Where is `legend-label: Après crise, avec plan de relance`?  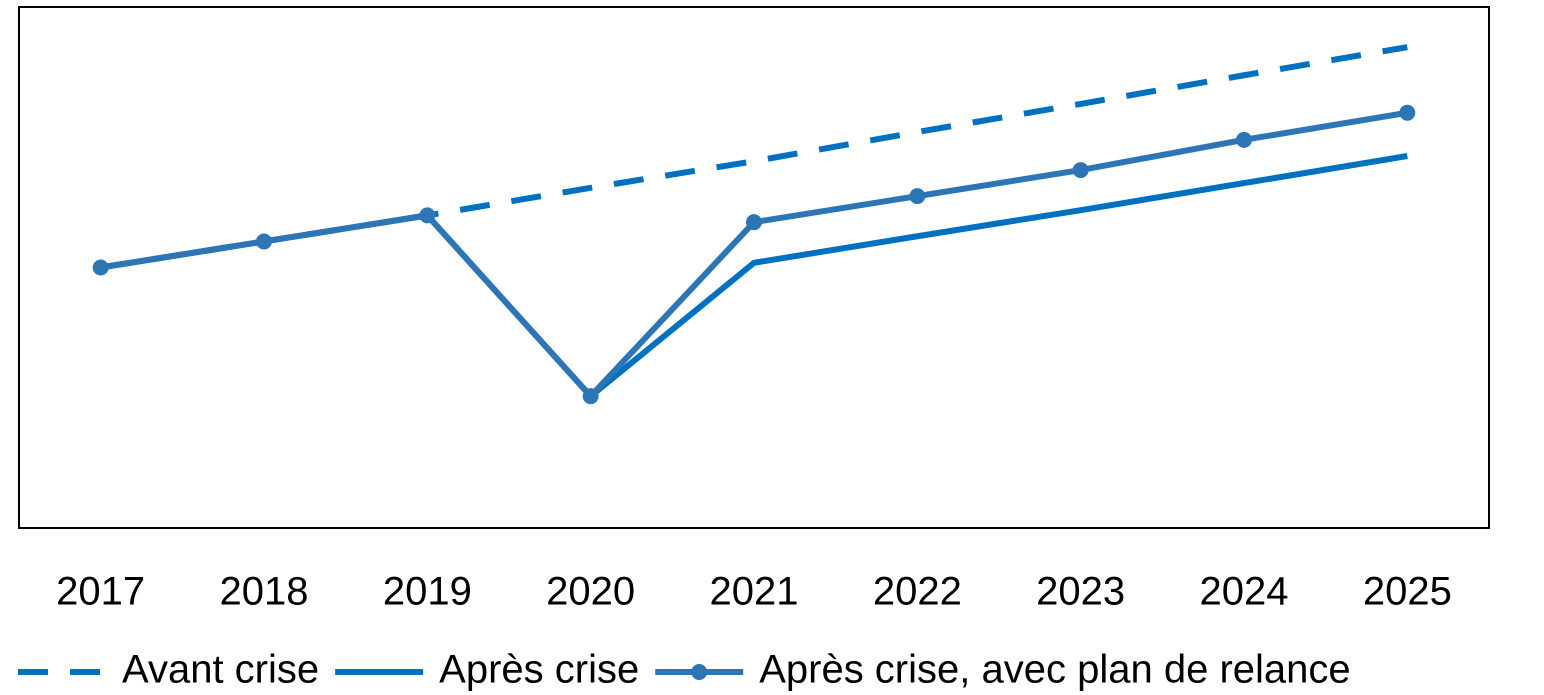 legend-label: Après crise, avec plan de relance is located at coordinates (1054, 670).